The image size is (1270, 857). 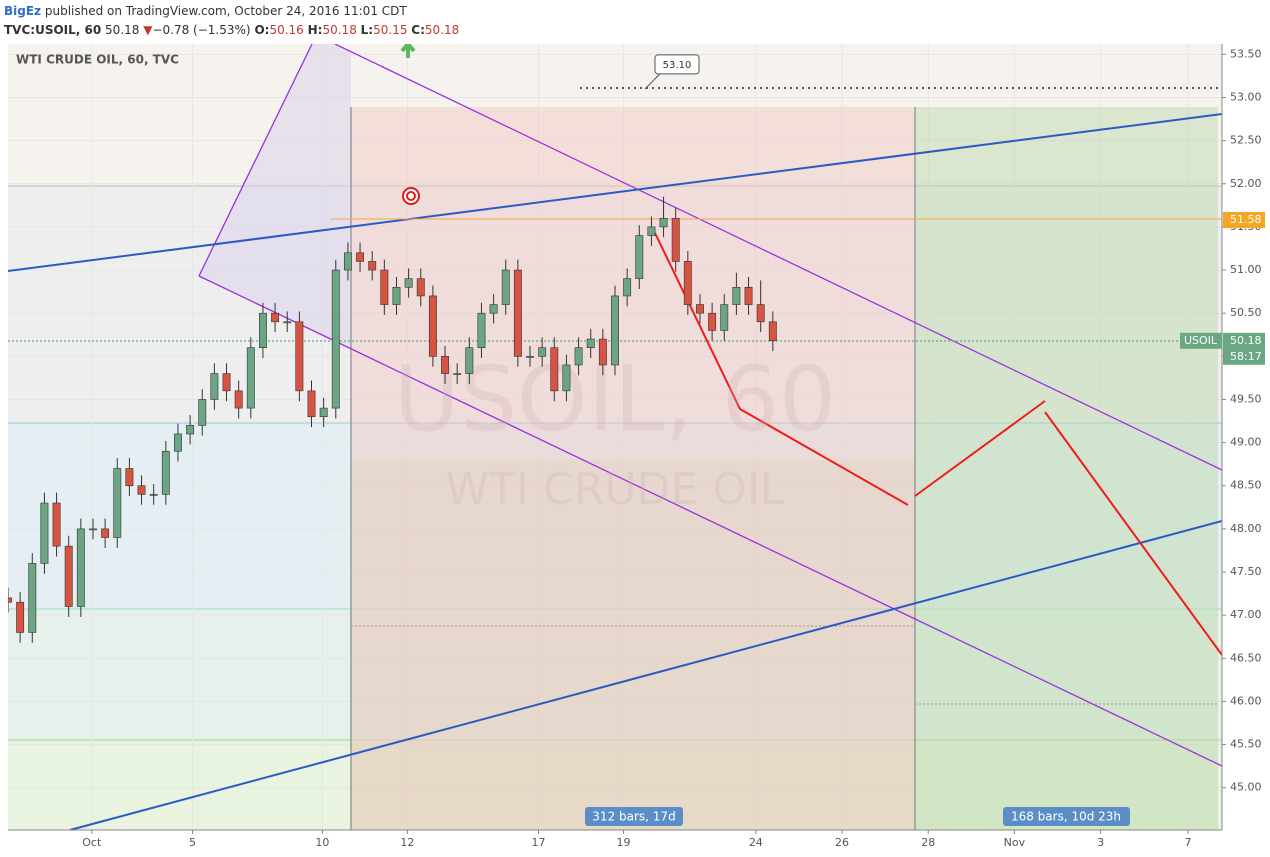 What do you see at coordinates (53, 30) in the screenshot?
I see `symbol: TVC:USOIL, 60` at bounding box center [53, 30].